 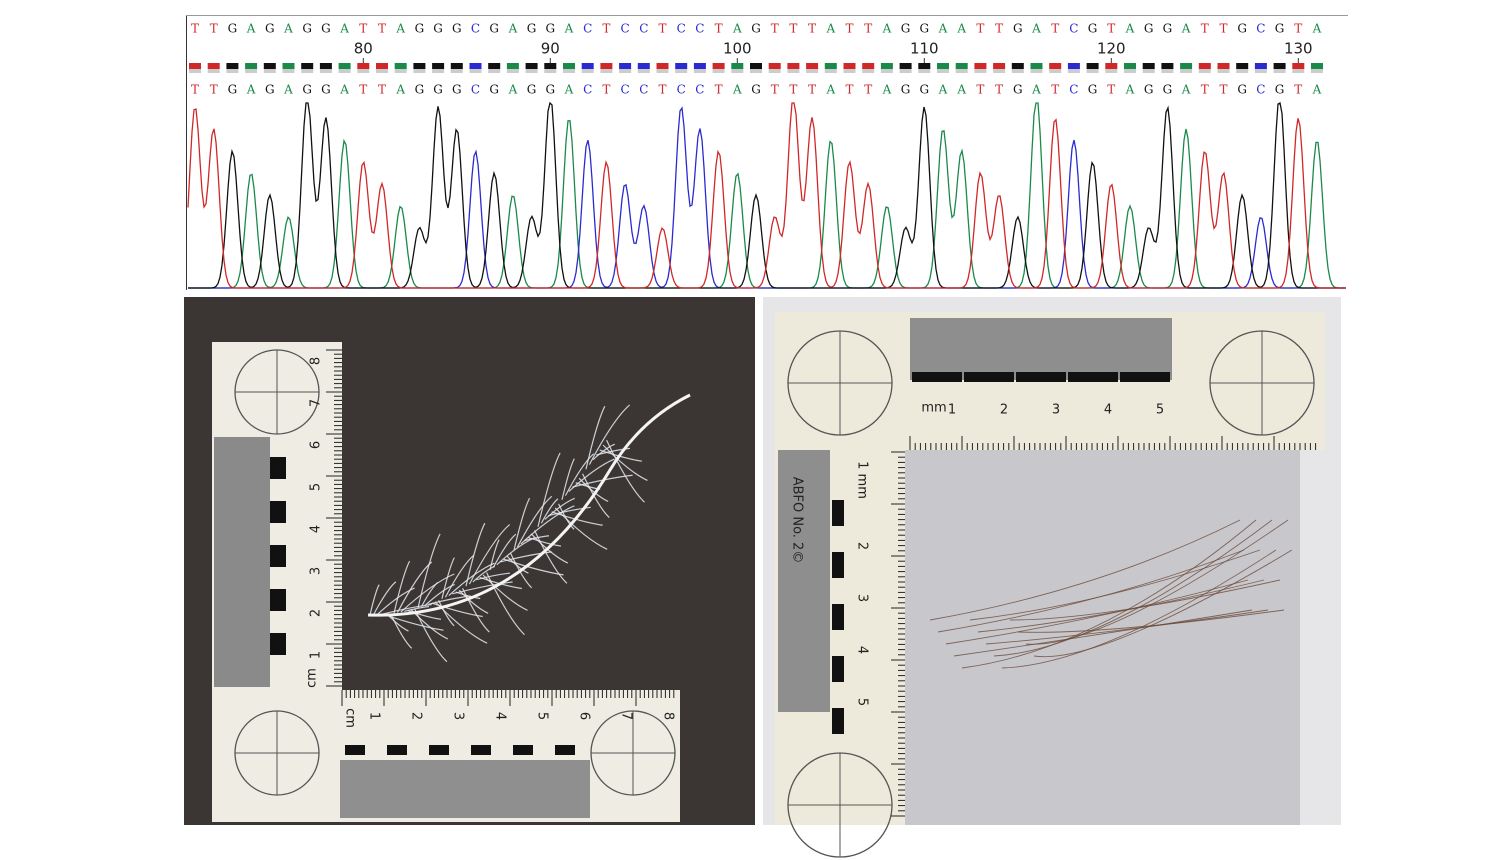 What do you see at coordinates (797, 520) in the screenshot?
I see `ruler-brand: ABFO No. 2©` at bounding box center [797, 520].